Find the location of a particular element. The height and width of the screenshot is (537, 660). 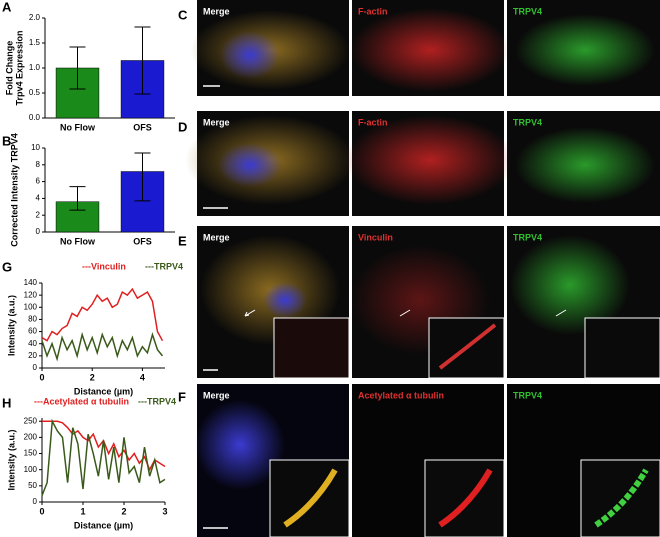

panel-letter: D is located at coordinates (182, 126).